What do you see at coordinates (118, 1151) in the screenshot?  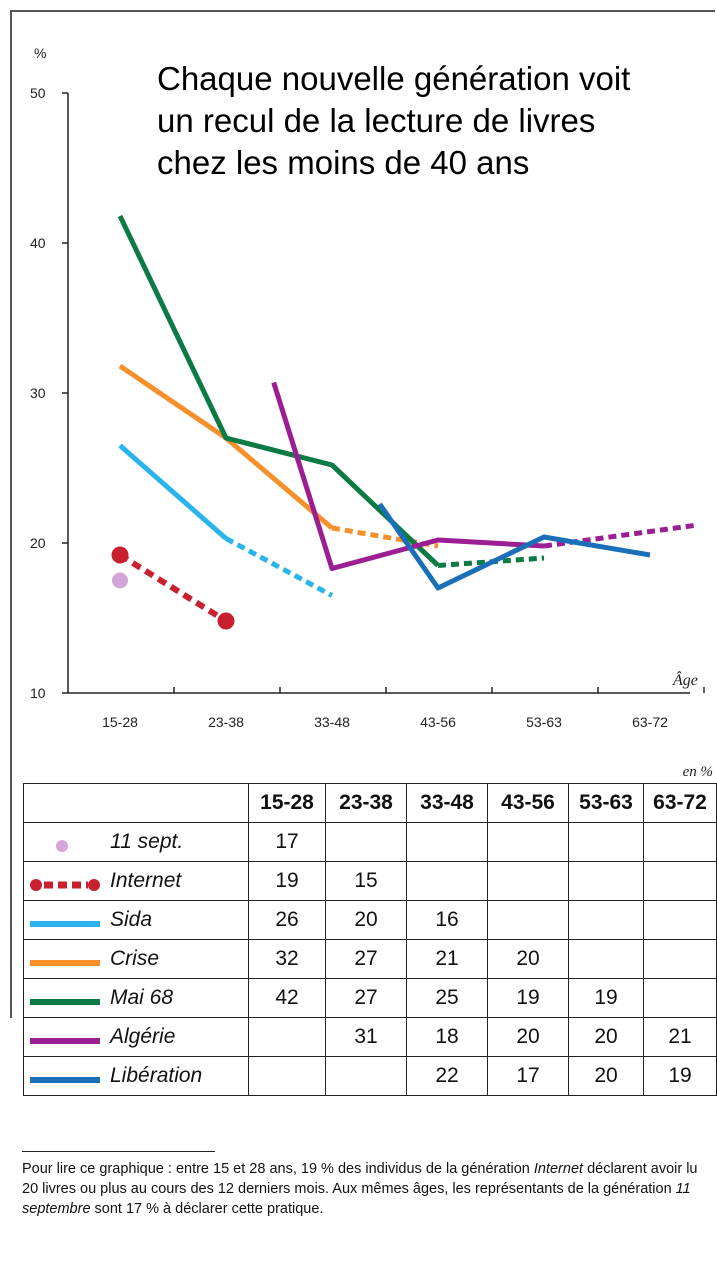 I see `footnote-divider` at bounding box center [118, 1151].